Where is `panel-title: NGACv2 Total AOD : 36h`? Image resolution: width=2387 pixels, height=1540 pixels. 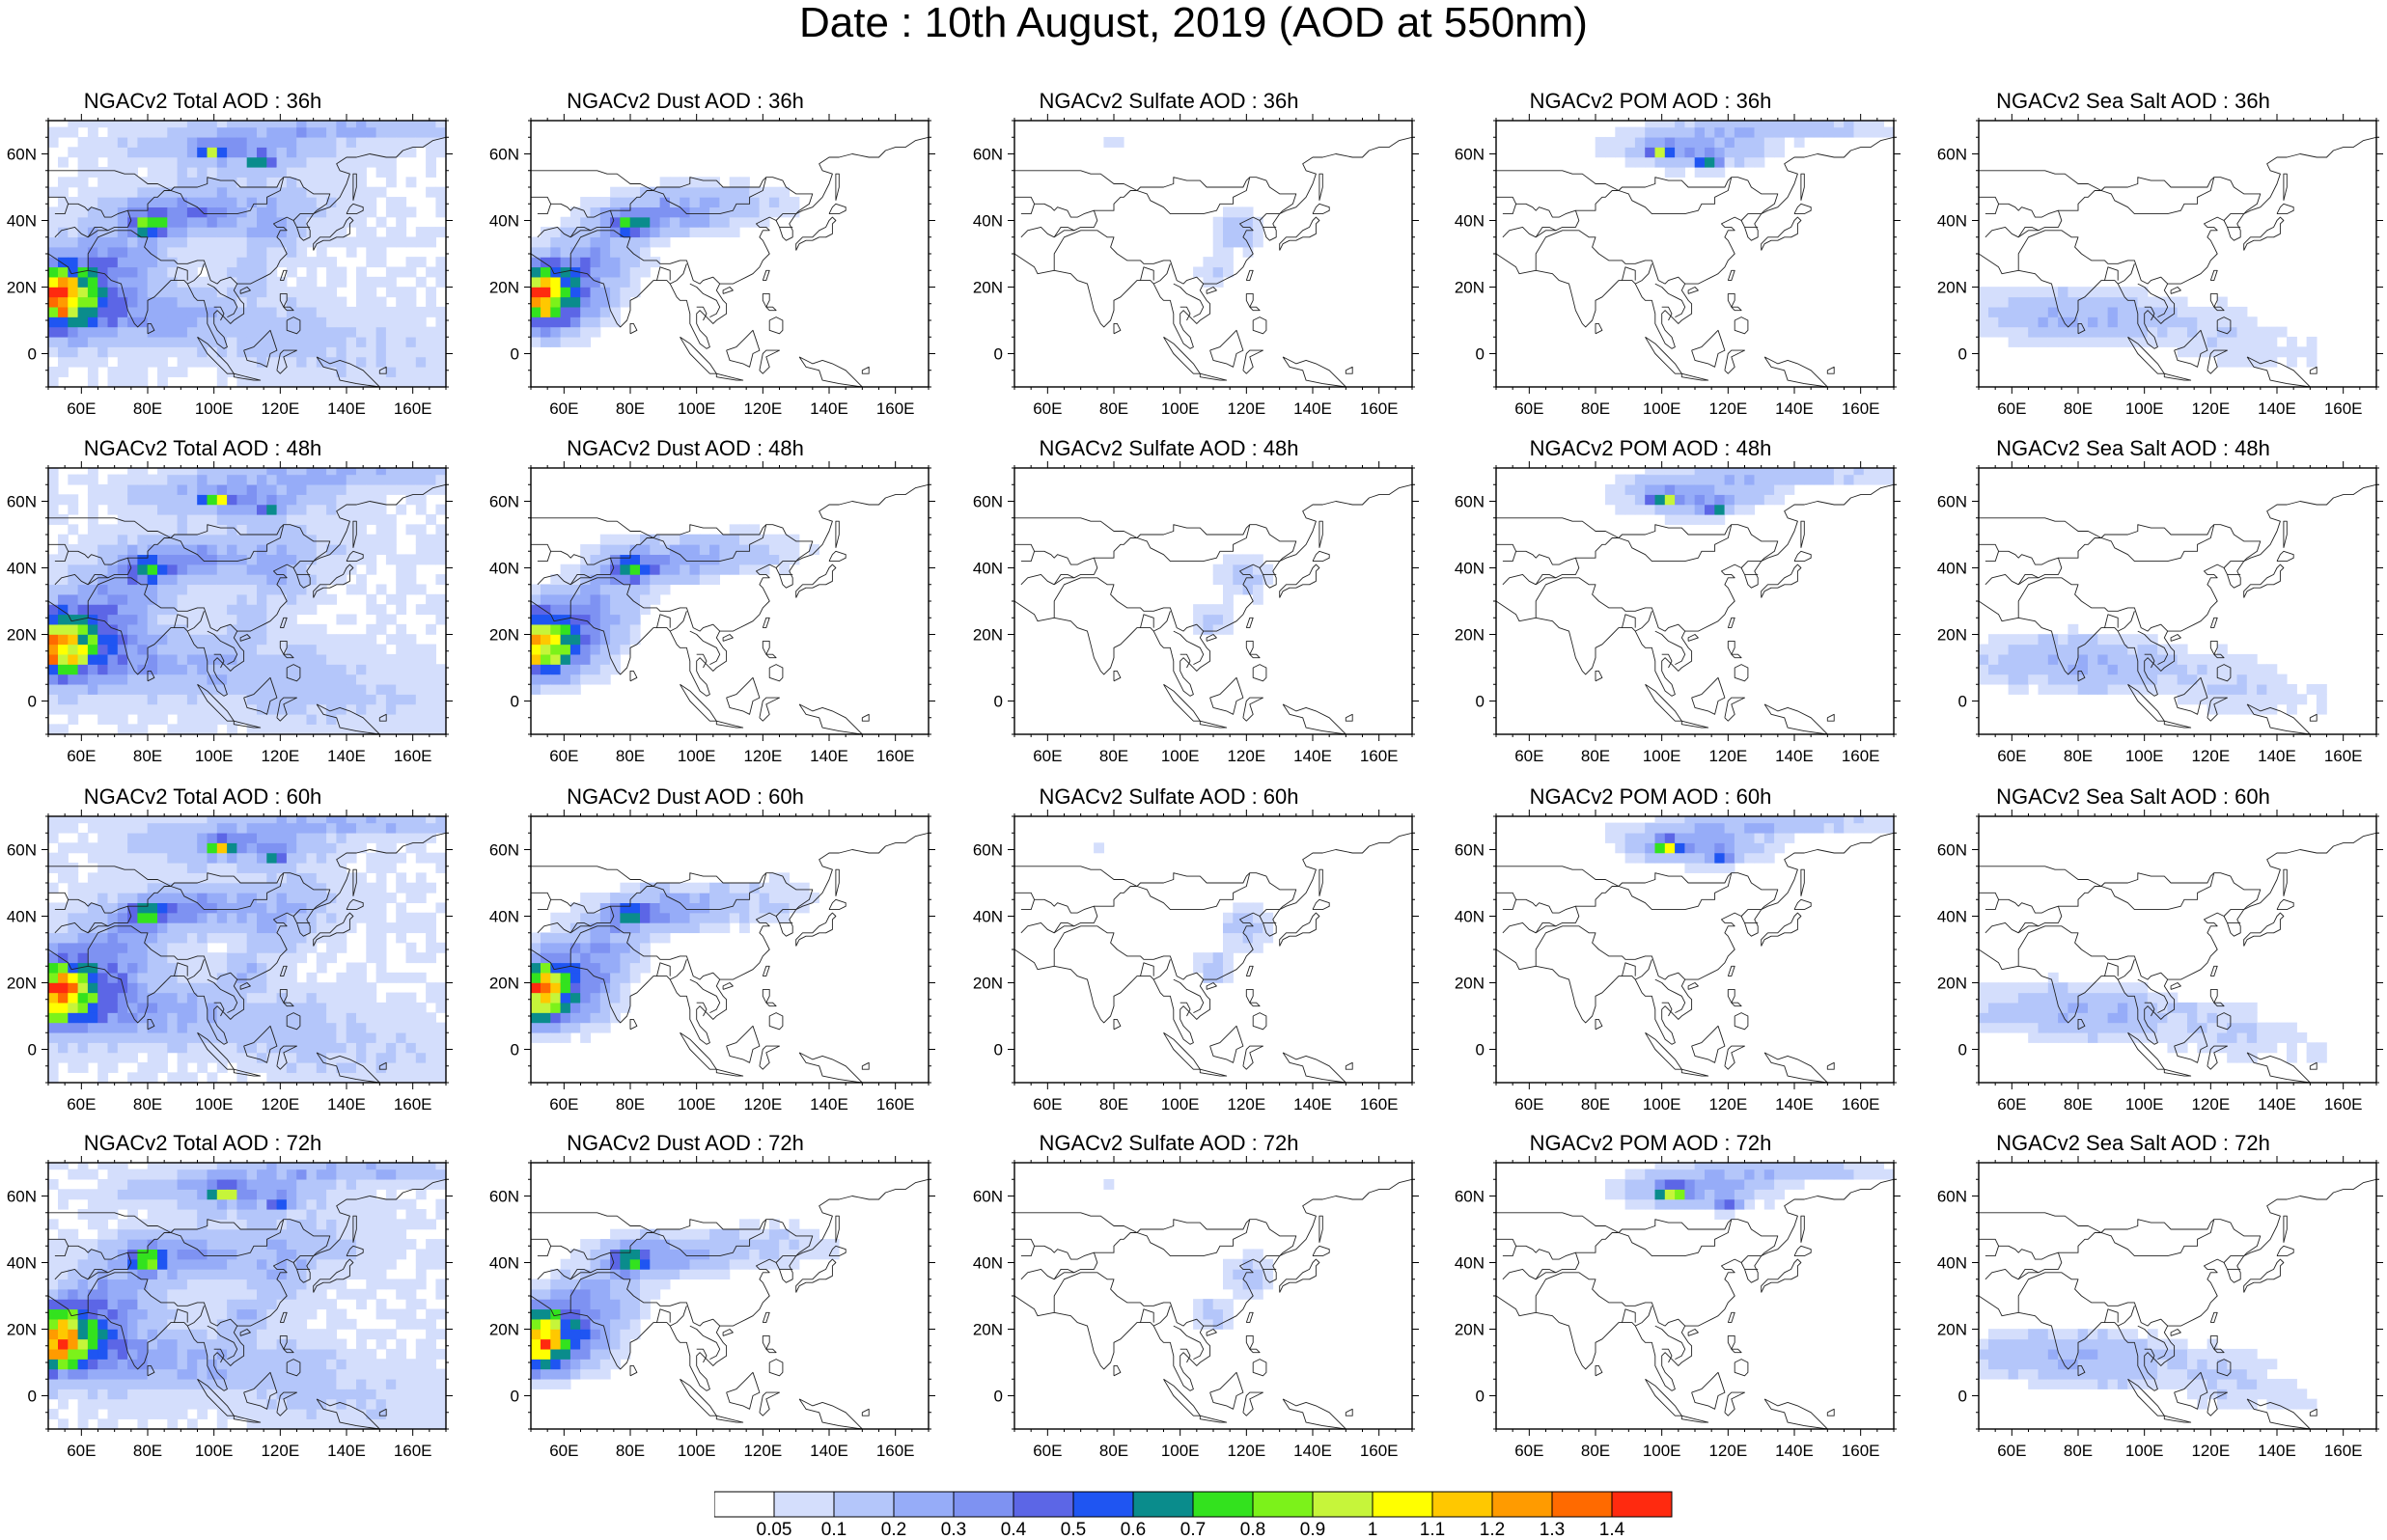
panel-title: NGACv2 Total AOD : 36h is located at coordinates (202, 101).